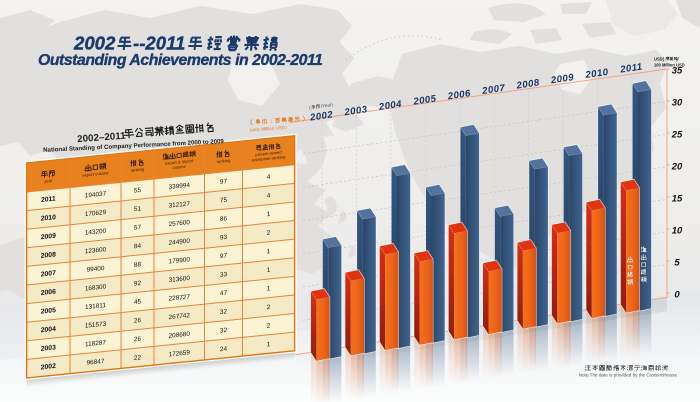 This screenshot has height=402, width=700. Describe the element at coordinates (179, 162) in the screenshot. I see `svg-text: export & import` at that location.